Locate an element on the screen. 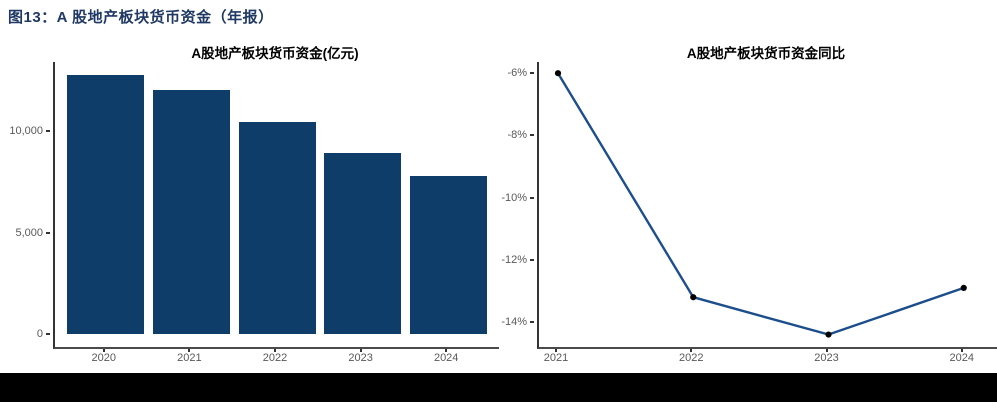 The image size is (997, 402). data-point-2022 is located at coordinates (693, 297).